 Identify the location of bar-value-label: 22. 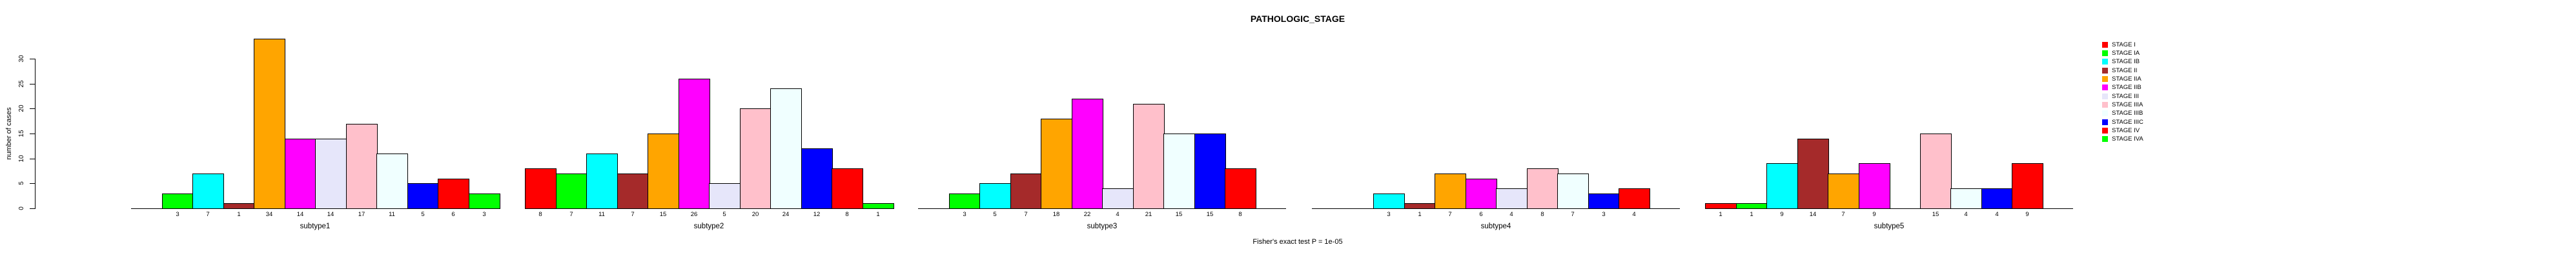
(1087, 215).